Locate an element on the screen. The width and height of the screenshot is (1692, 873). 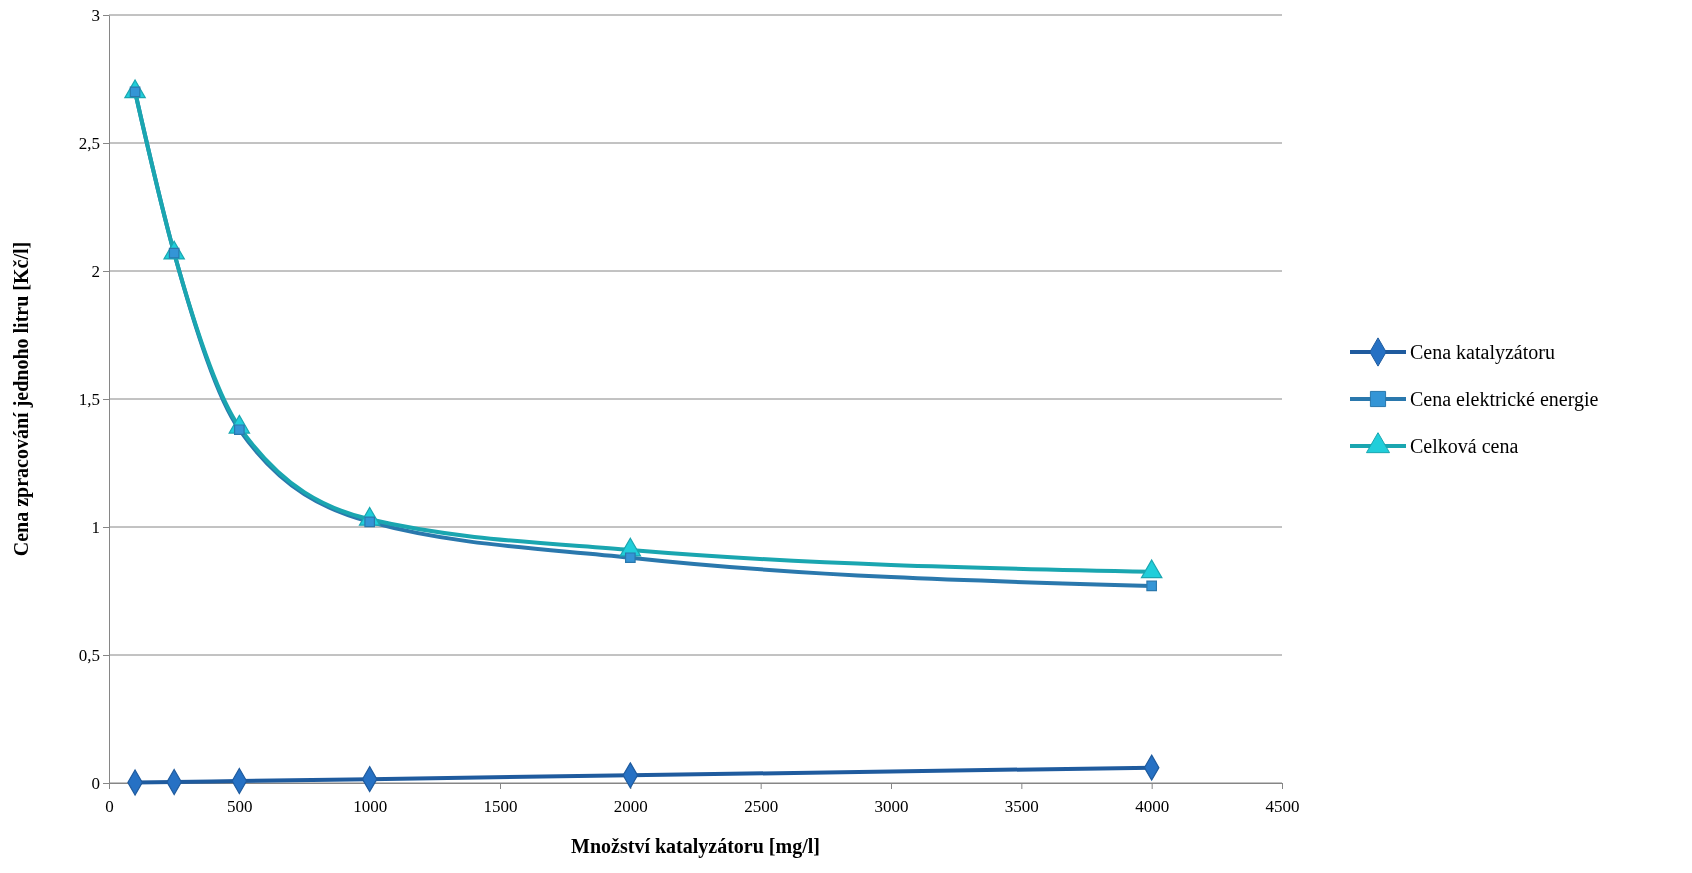
legend-label: Cena elektrické energie is located at coordinates (1504, 399).